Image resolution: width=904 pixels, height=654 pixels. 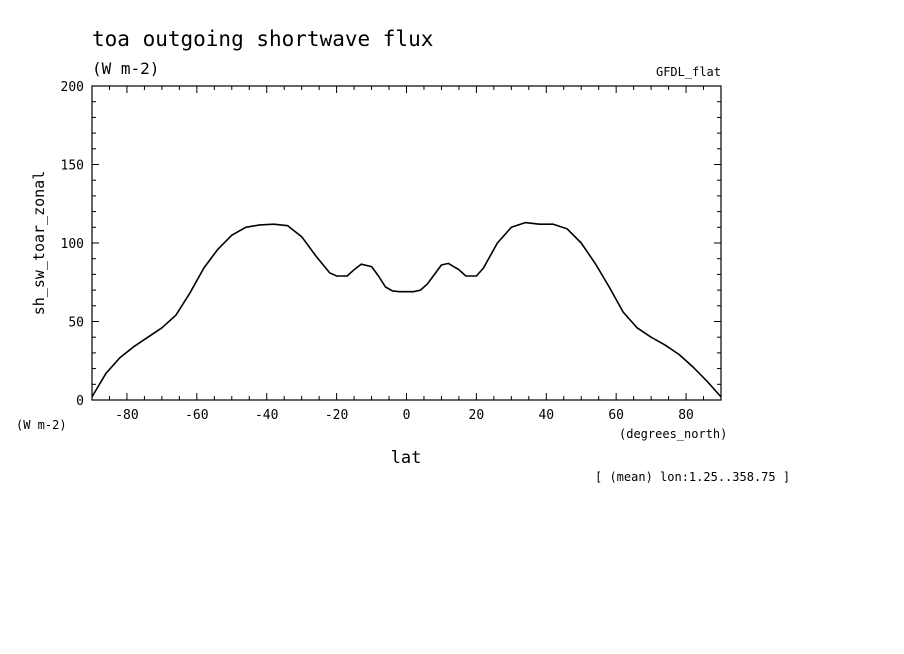 What do you see at coordinates (477, 415) in the screenshot?
I see `x-tick-label: 20` at bounding box center [477, 415].